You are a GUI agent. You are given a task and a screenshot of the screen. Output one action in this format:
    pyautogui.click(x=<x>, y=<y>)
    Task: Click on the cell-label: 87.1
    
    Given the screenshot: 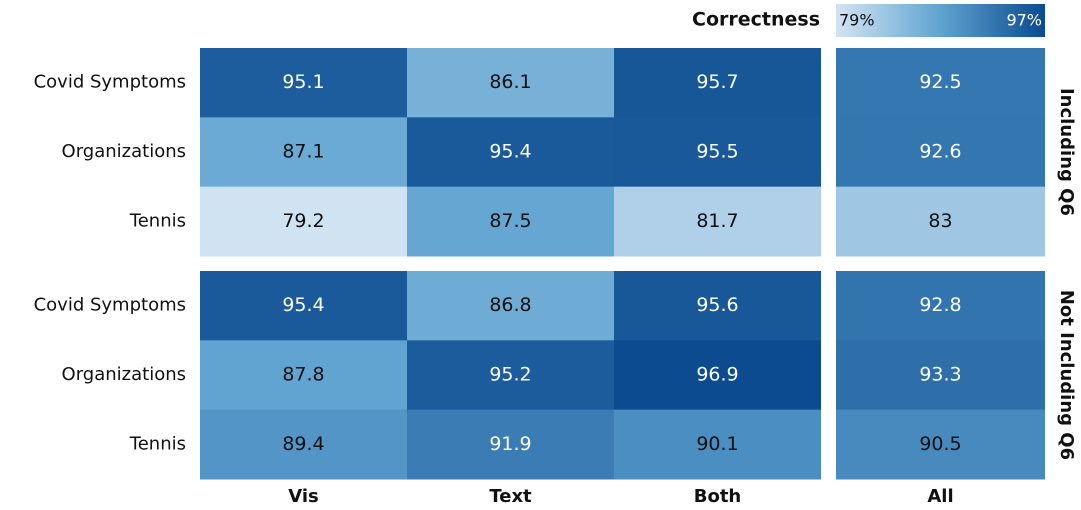 What is the action you would take?
    pyautogui.click(x=303, y=151)
    